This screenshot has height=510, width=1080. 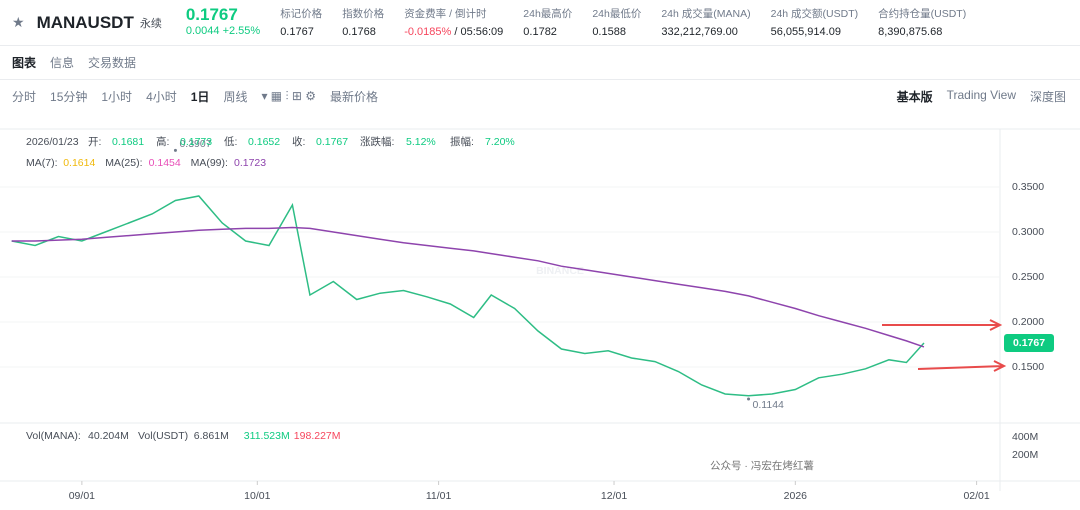 What do you see at coordinates (976, 496) in the screenshot?
I see `x-tick-label: 02/01` at bounding box center [976, 496].